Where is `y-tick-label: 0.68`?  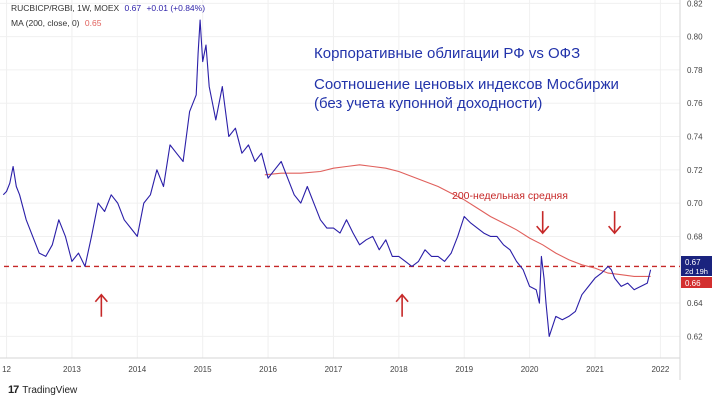
y-tick-label: 0.68 is located at coordinates (695, 236).